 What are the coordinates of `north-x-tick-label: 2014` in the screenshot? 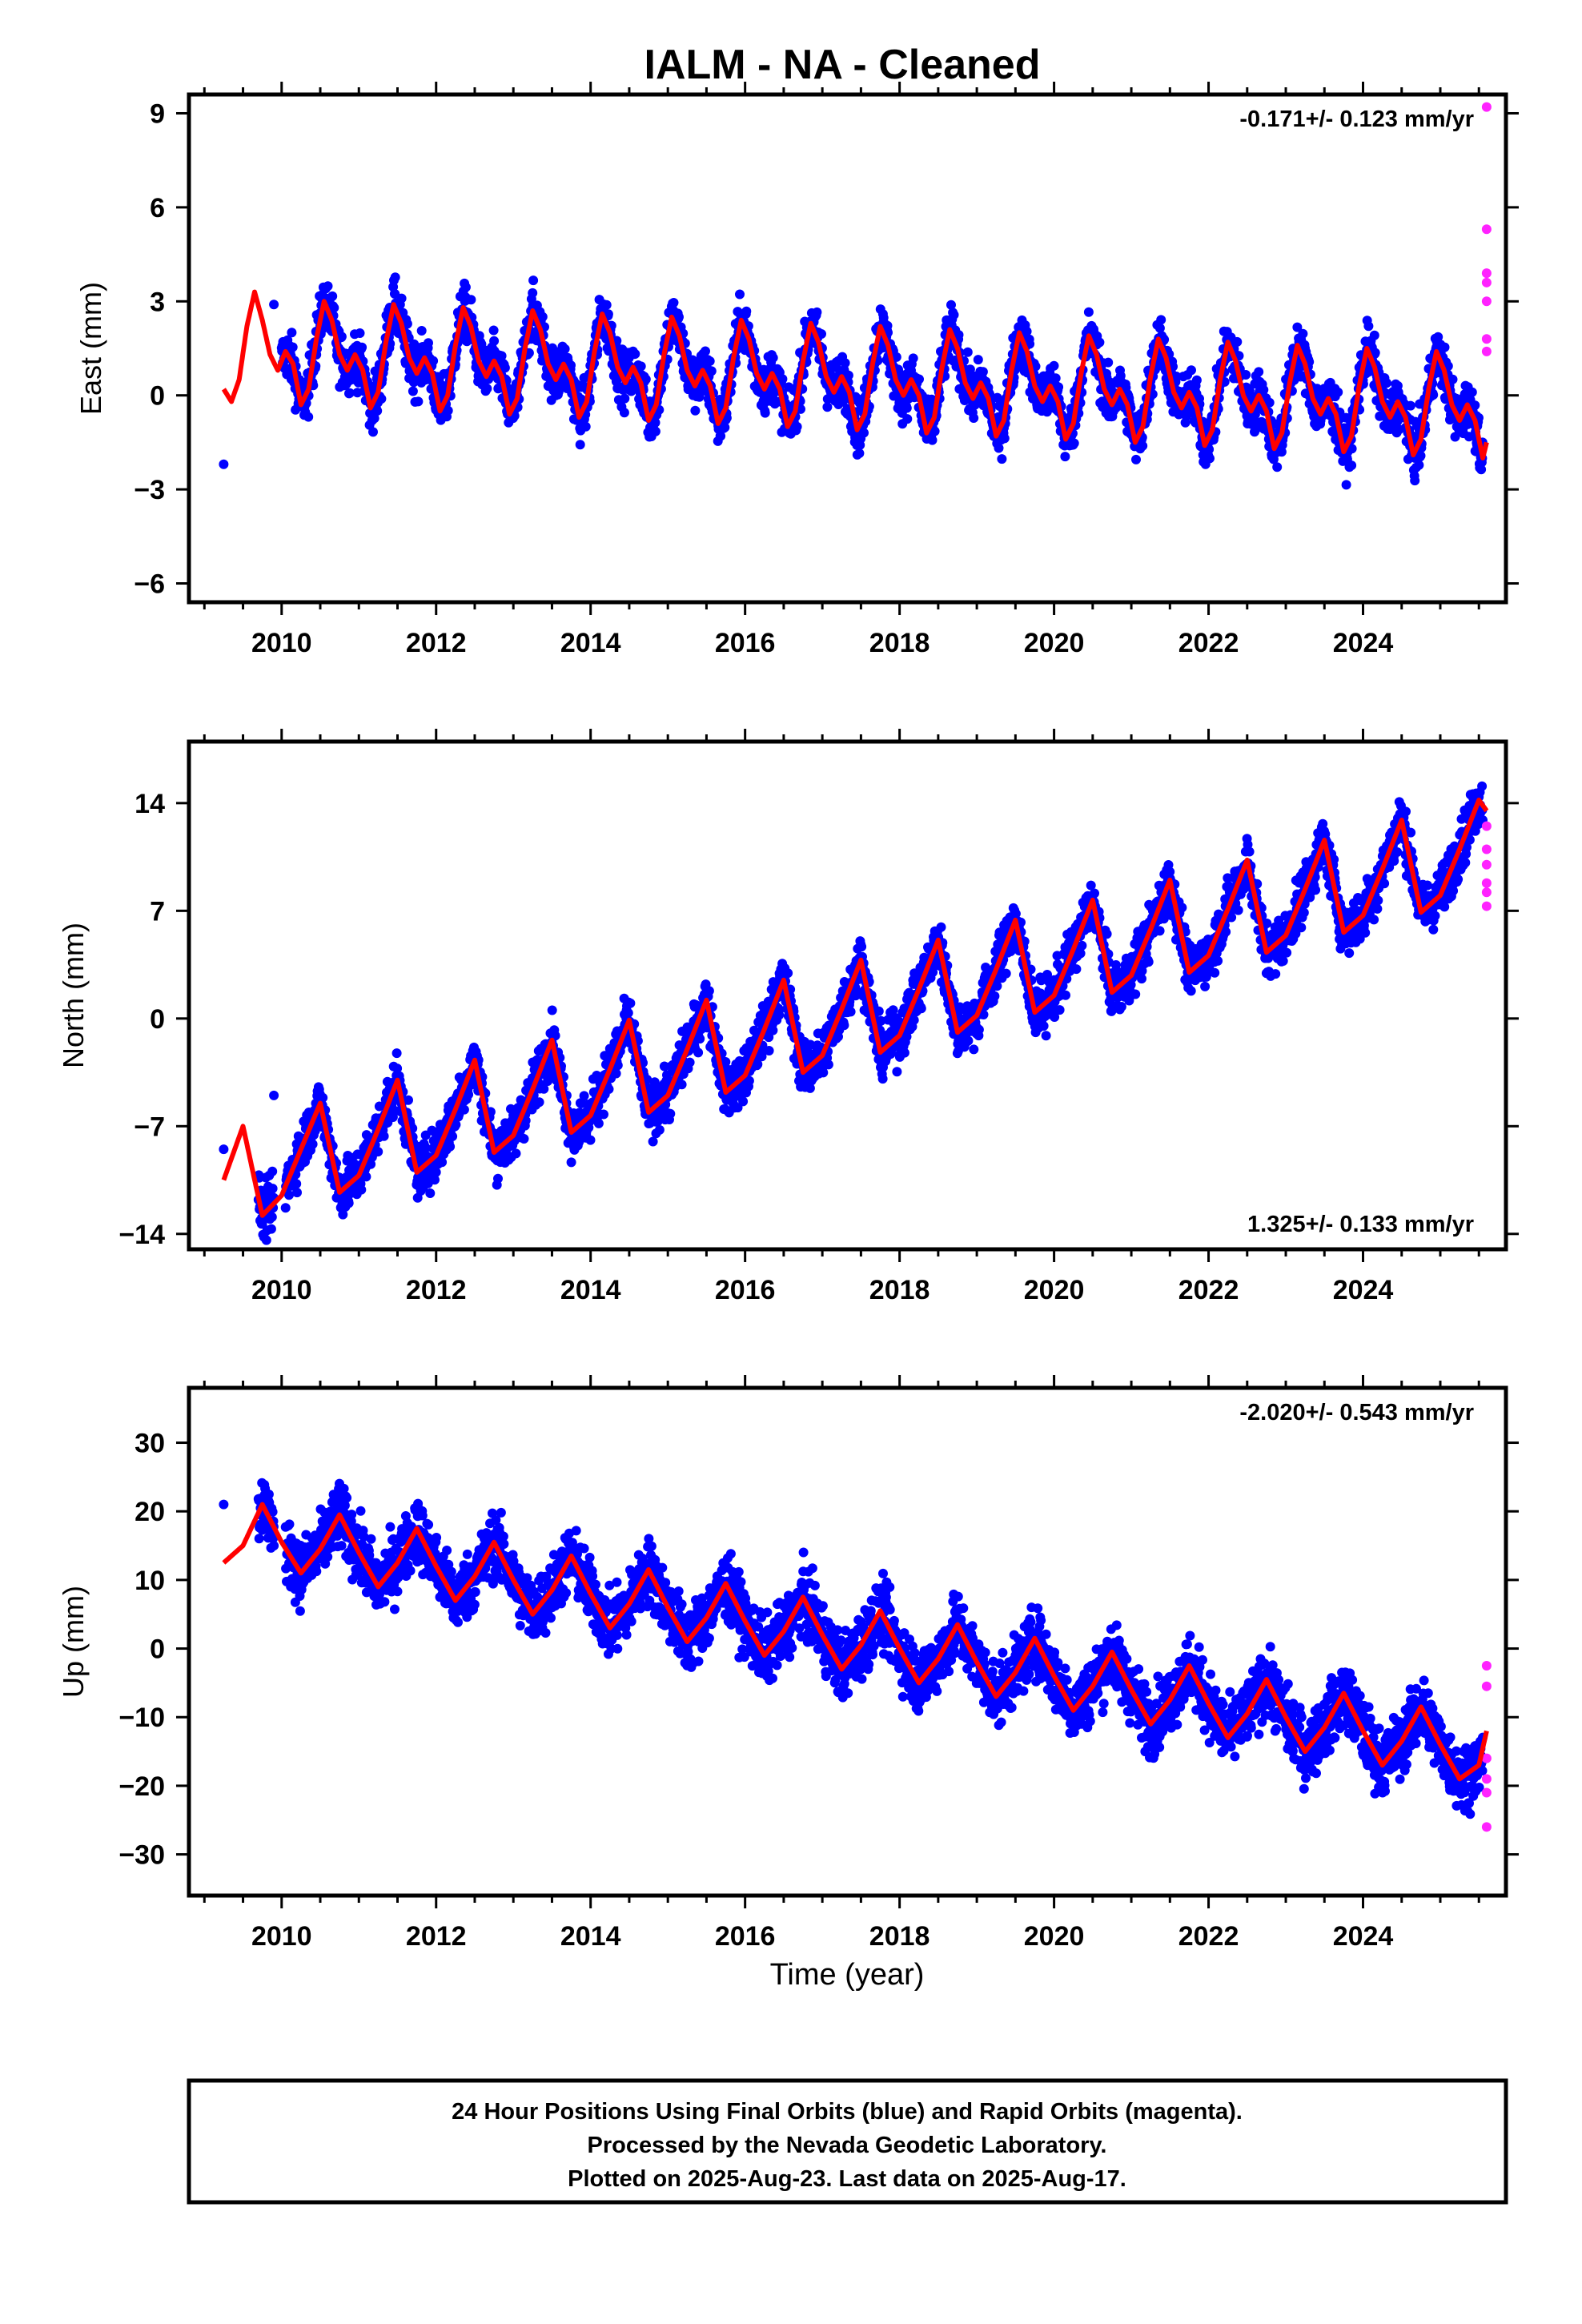 It's located at (590, 1290).